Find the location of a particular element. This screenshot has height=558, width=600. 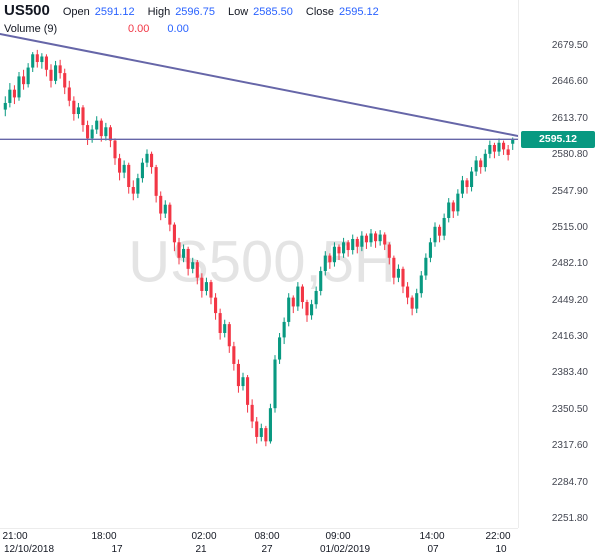

date-tick-label: 07 is located at coordinates (433, 549).